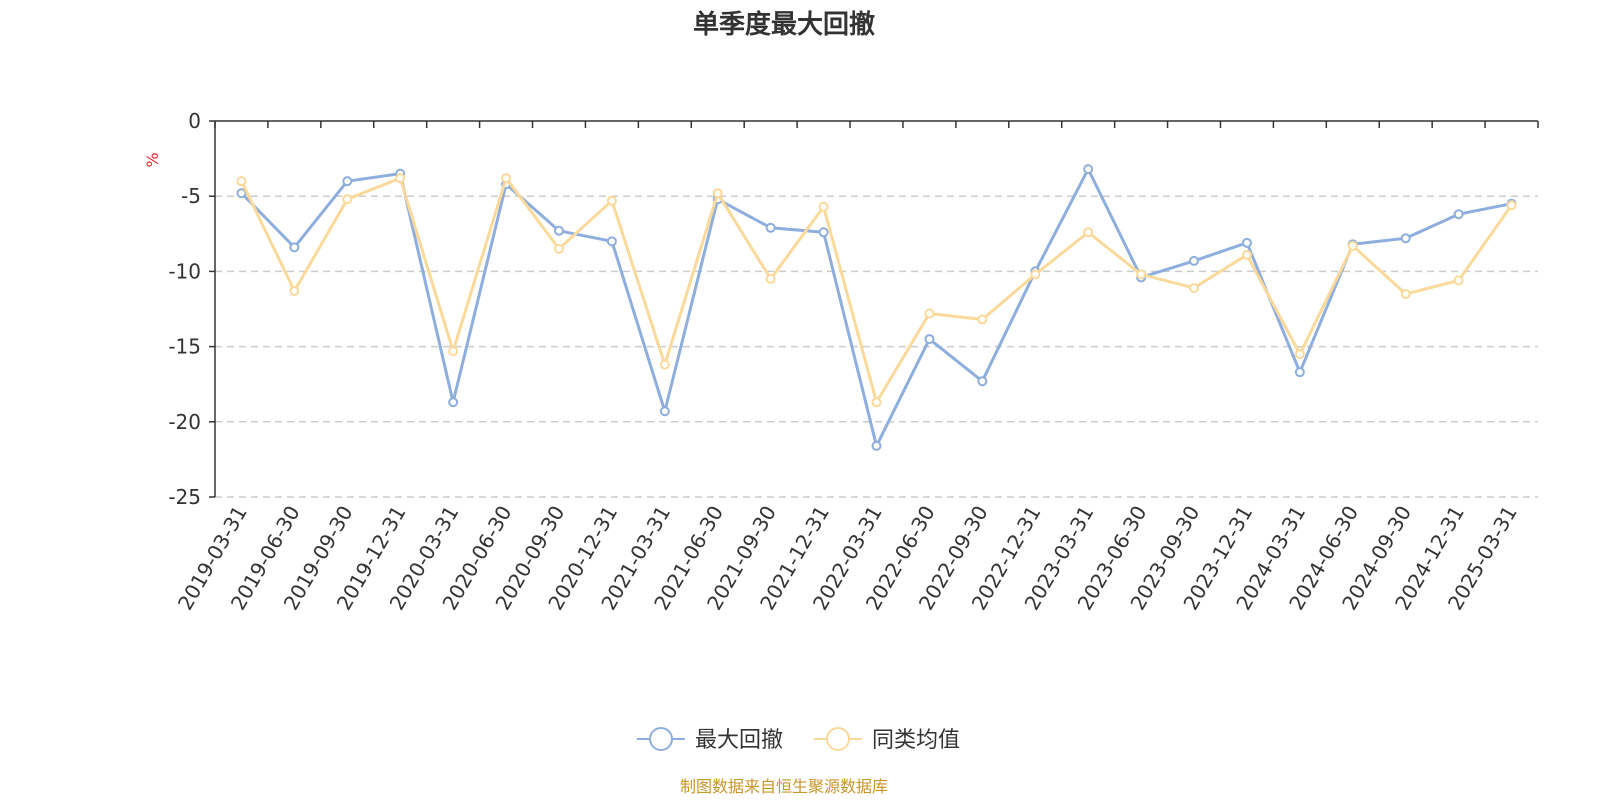 The width and height of the screenshot is (1600, 800). Describe the element at coordinates (784, 786) in the screenshot. I see `source-note: 制图数据来自恒生聚源数据库` at that location.